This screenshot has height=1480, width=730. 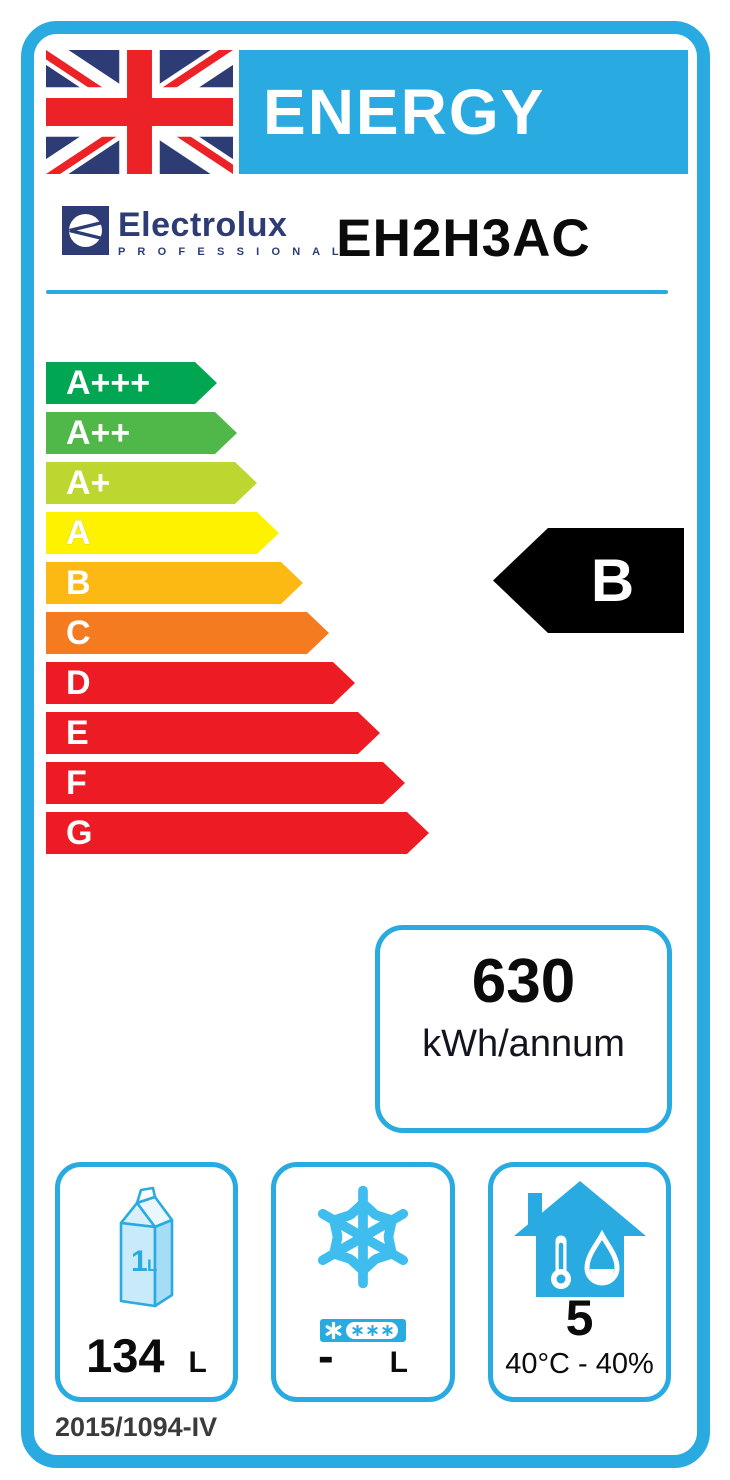 I want to click on climate-class-box: 5 40°C - 40%, so click(x=579, y=1282).